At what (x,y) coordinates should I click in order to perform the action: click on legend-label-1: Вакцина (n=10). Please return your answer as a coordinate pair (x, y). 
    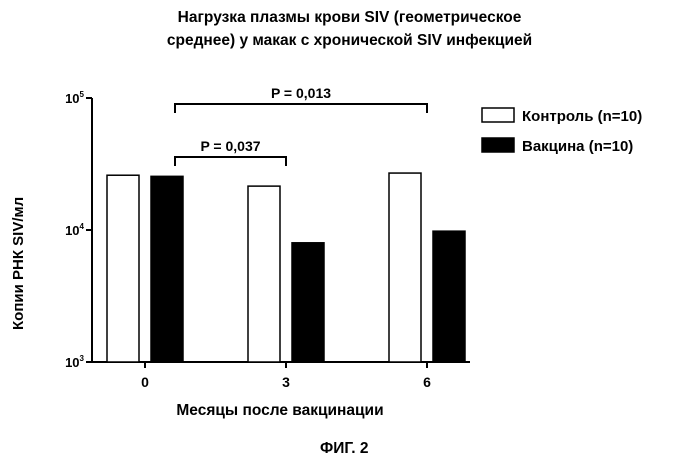
    Looking at the image, I should click on (577, 146).